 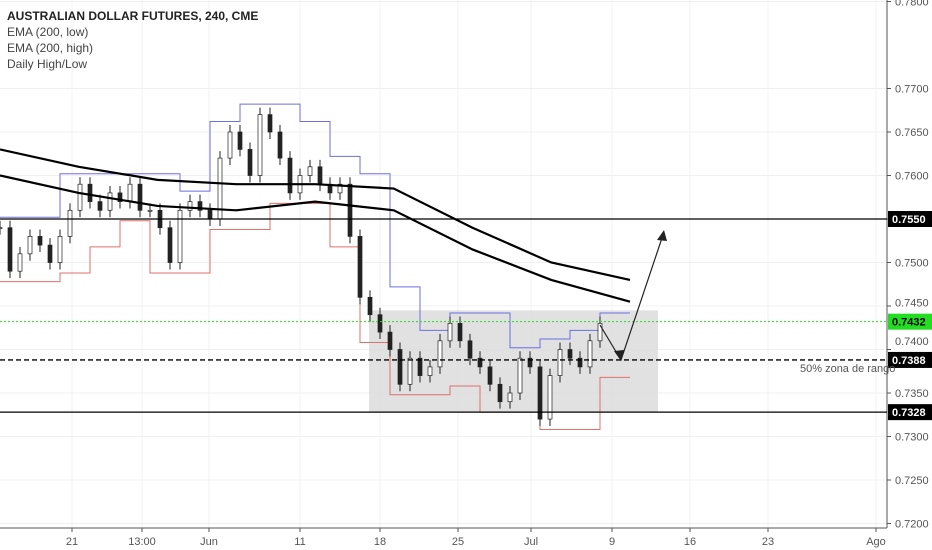 What do you see at coordinates (912, 394) in the screenshot?
I see `y-tick-label: 0.7350` at bounding box center [912, 394].